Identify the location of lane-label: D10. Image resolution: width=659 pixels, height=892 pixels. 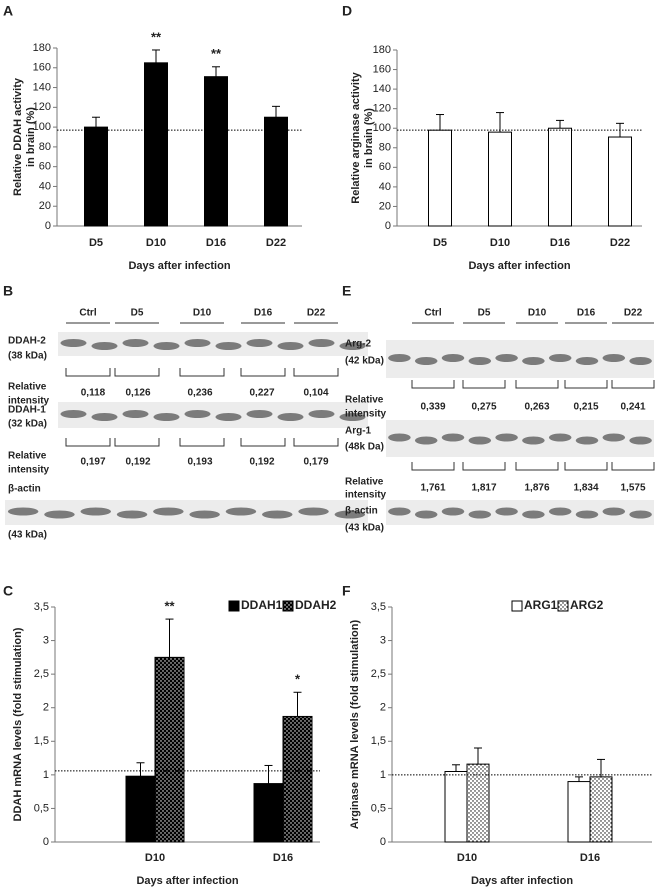
(537, 313).